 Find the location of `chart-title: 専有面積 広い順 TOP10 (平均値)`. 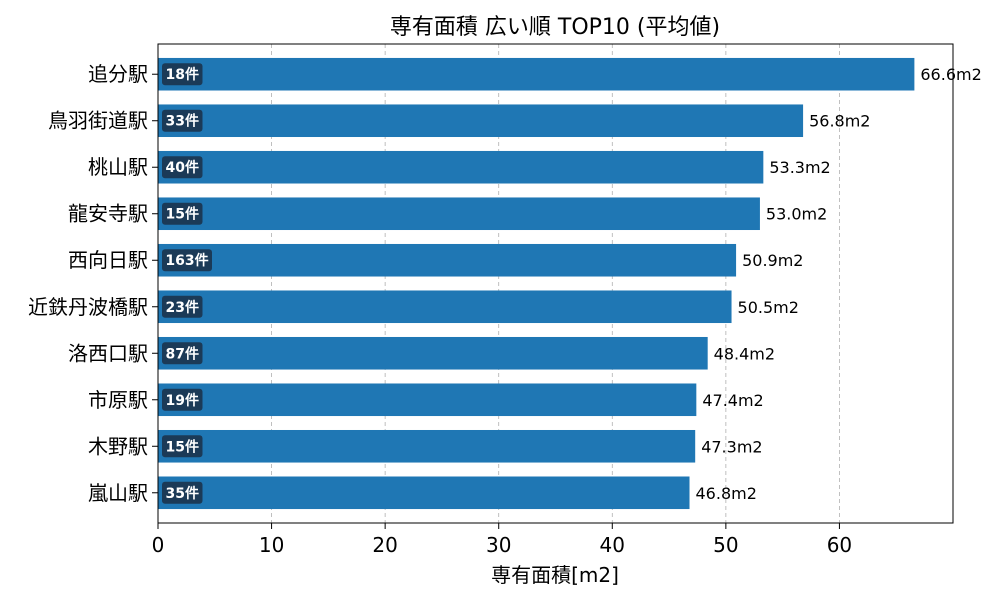

chart-title: 専有面積 広い順 TOP10 (平均値) is located at coordinates (555, 27).